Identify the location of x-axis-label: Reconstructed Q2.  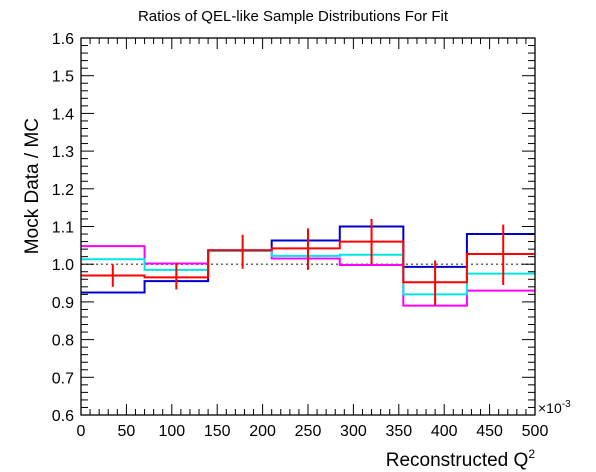
(461, 459).